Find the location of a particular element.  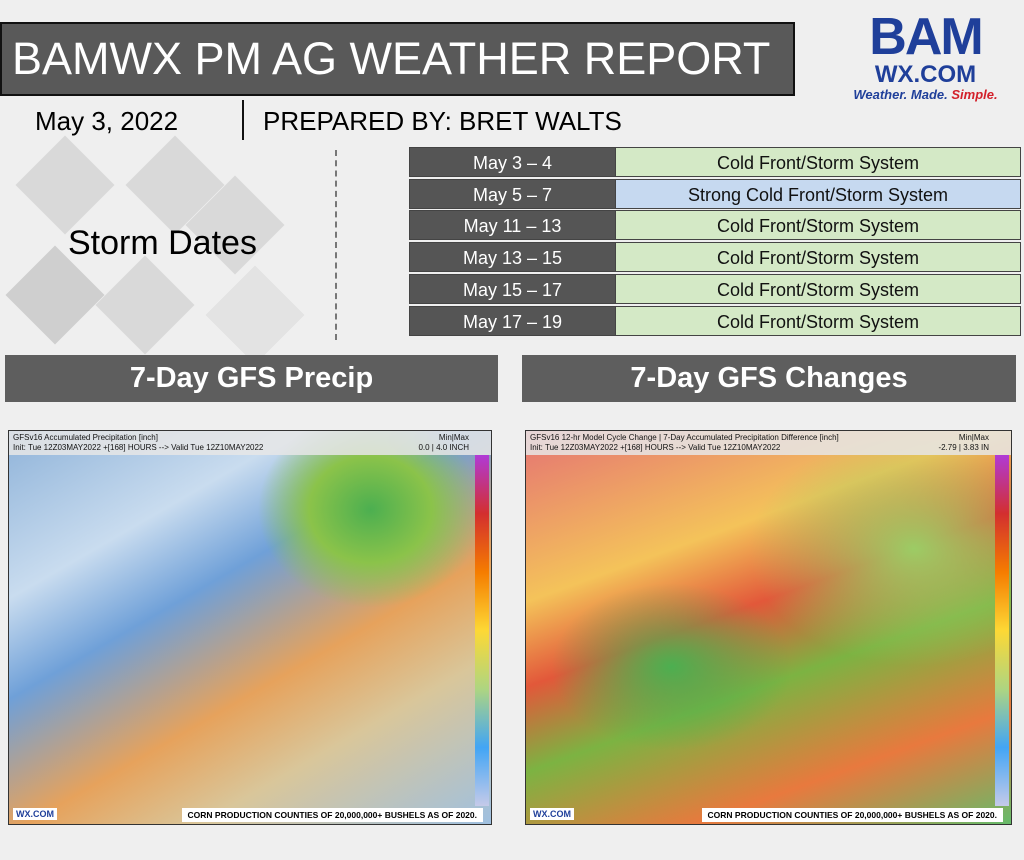

logo-tagline: Simple. is located at coordinates (974, 94).